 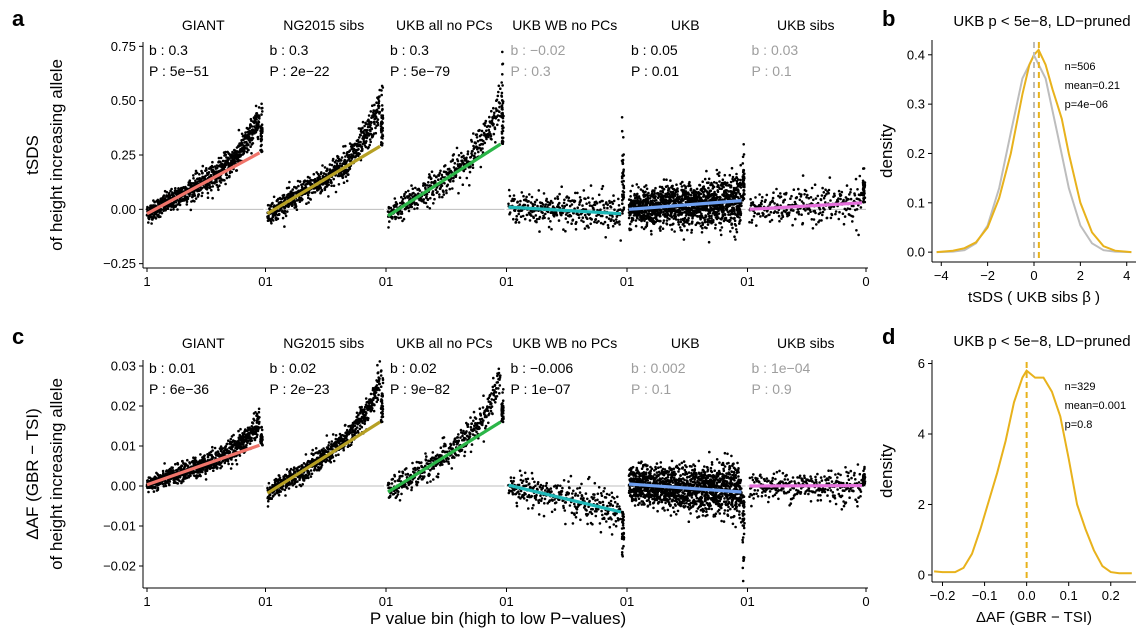 I want to click on beta-annotation: b : 0.05, so click(x=654, y=50).